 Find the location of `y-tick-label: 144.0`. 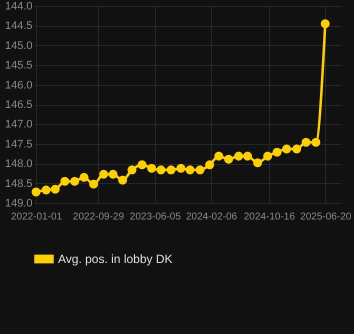

y-tick-label: 144.0 is located at coordinates (18, 6).